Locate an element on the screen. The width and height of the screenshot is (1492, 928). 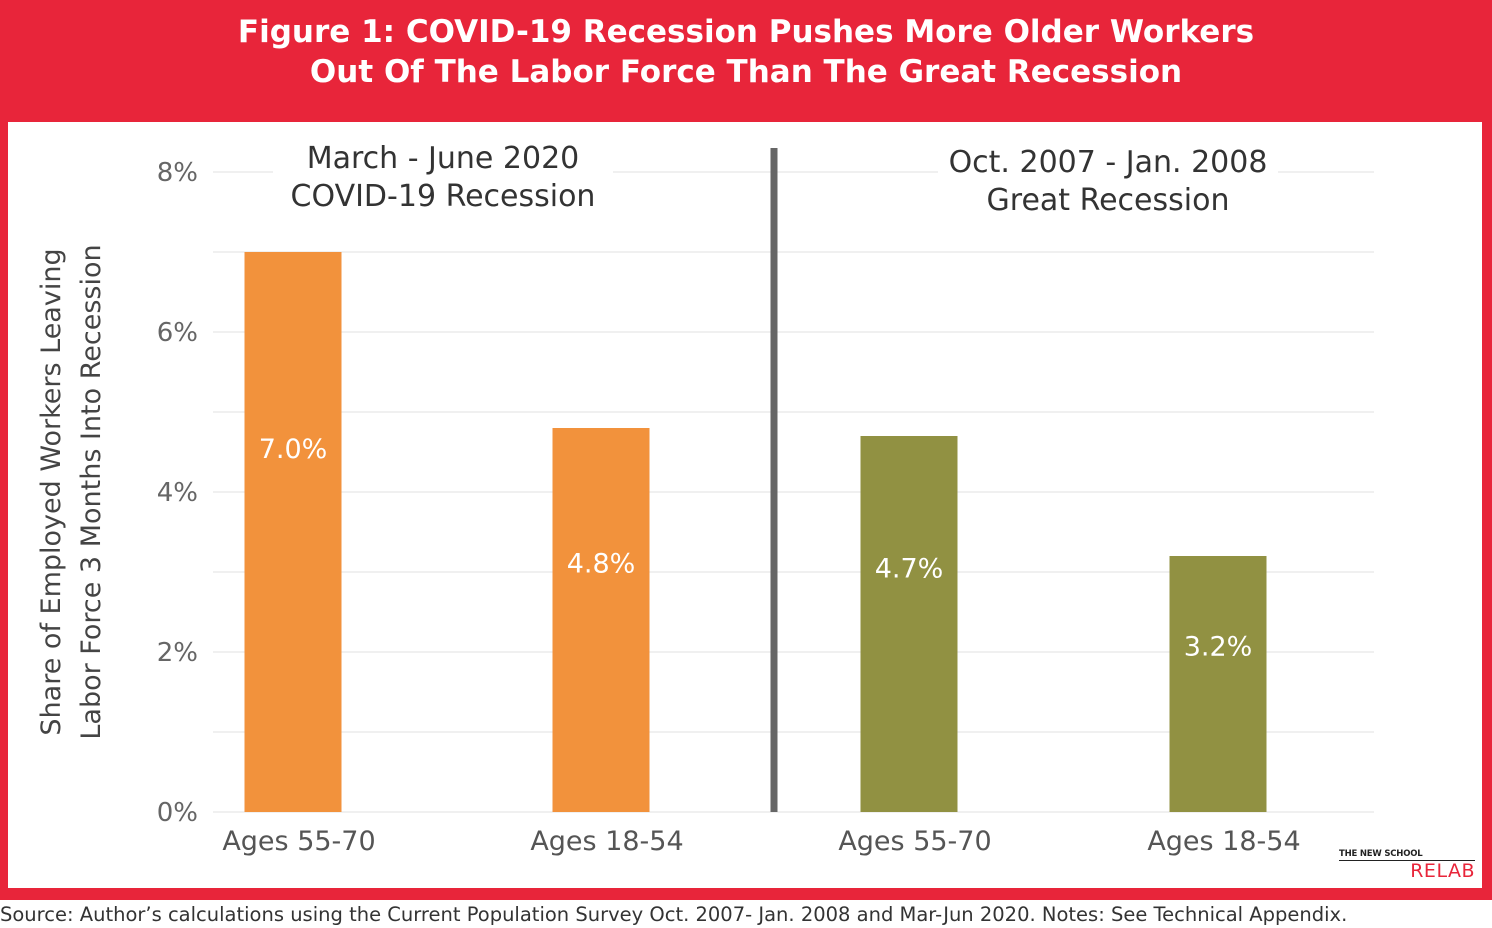
new-school-relab-logo: THE NEW SCHOOL RELAB is located at coordinates (1407, 866).